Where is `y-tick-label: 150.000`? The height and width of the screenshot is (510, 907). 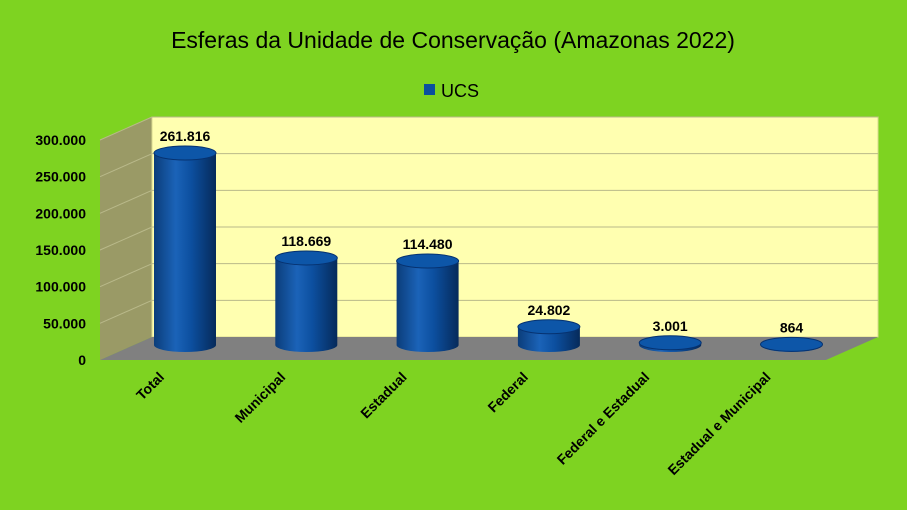 y-tick-label: 150.000 is located at coordinates (60, 250).